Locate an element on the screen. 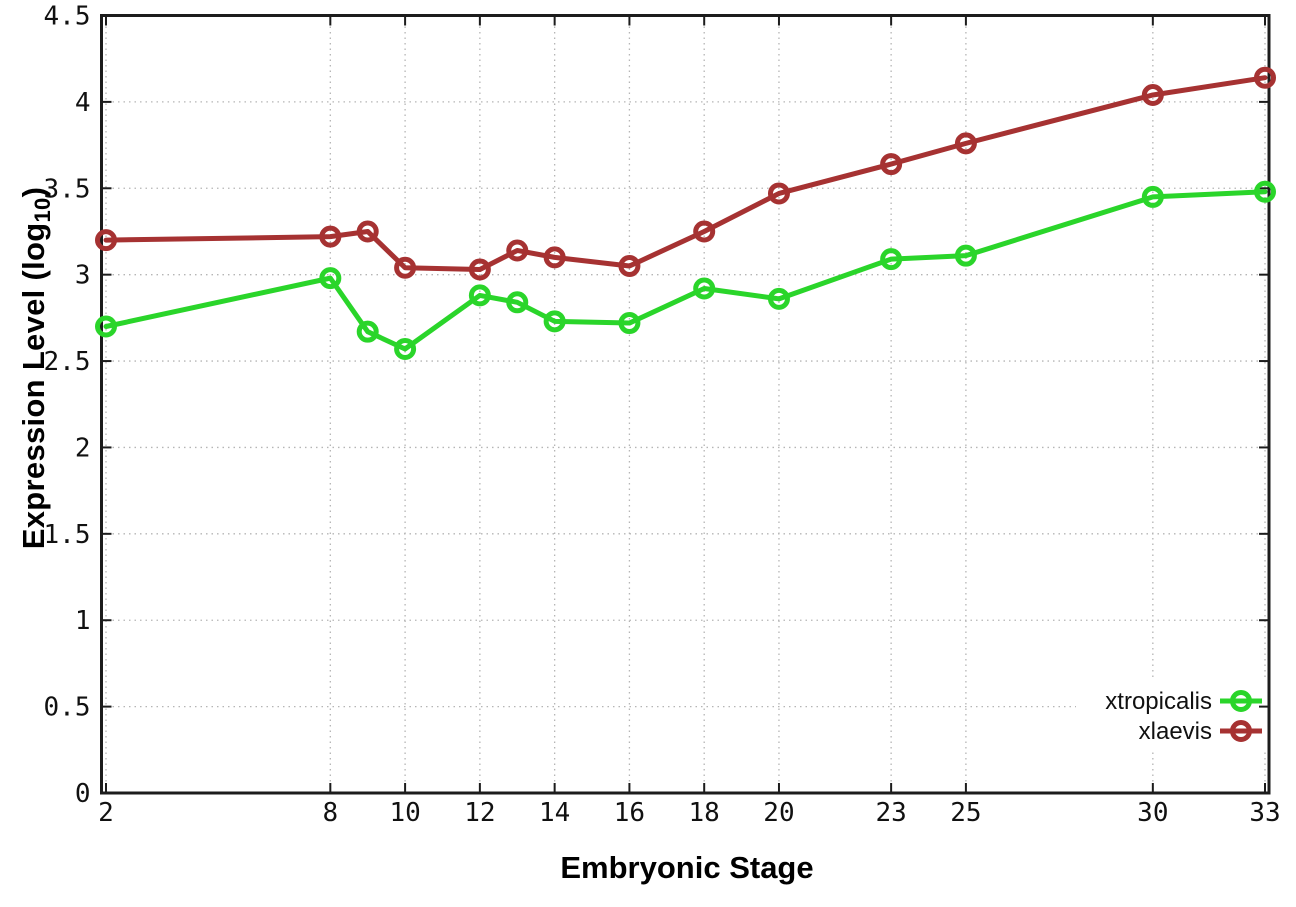 The image size is (1296, 907). y-tick-label: 3 is located at coordinates (83, 276).